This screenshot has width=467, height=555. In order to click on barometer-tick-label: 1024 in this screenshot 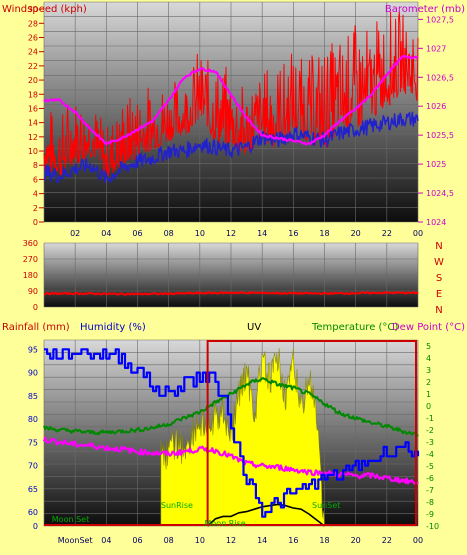, I will do `click(436, 222)`.